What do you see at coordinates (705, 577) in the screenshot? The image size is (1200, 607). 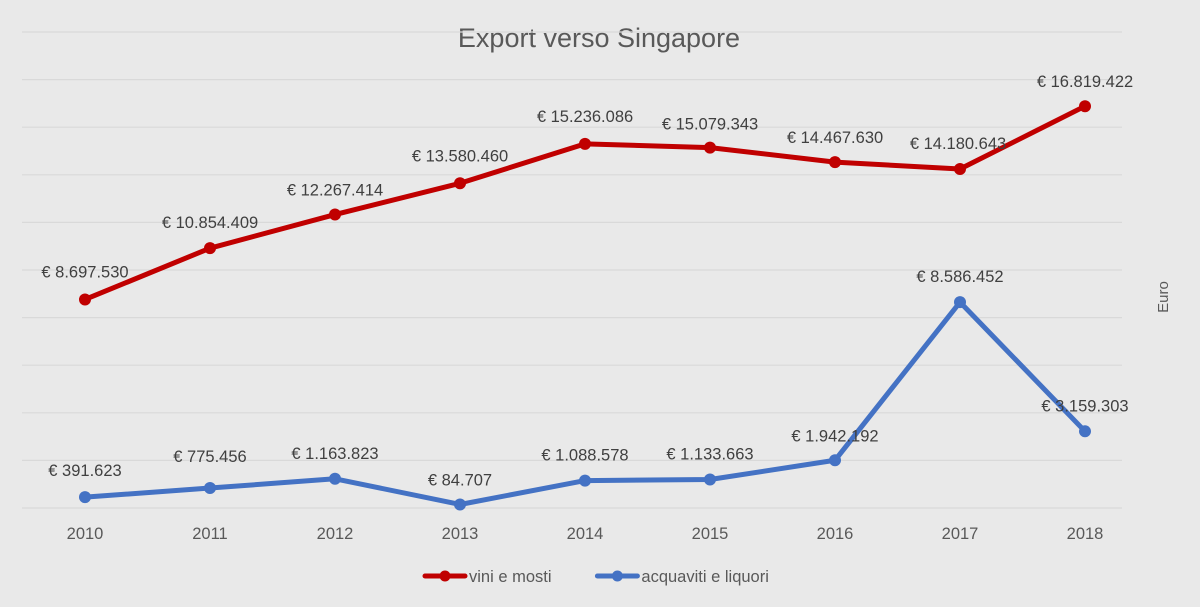 I see `legend-label: acquaviti e liquori` at bounding box center [705, 577].